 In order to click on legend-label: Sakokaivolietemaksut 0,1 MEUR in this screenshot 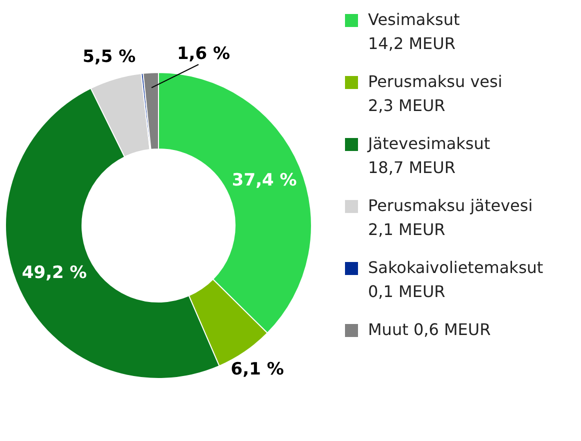, I will do `click(456, 280)`.